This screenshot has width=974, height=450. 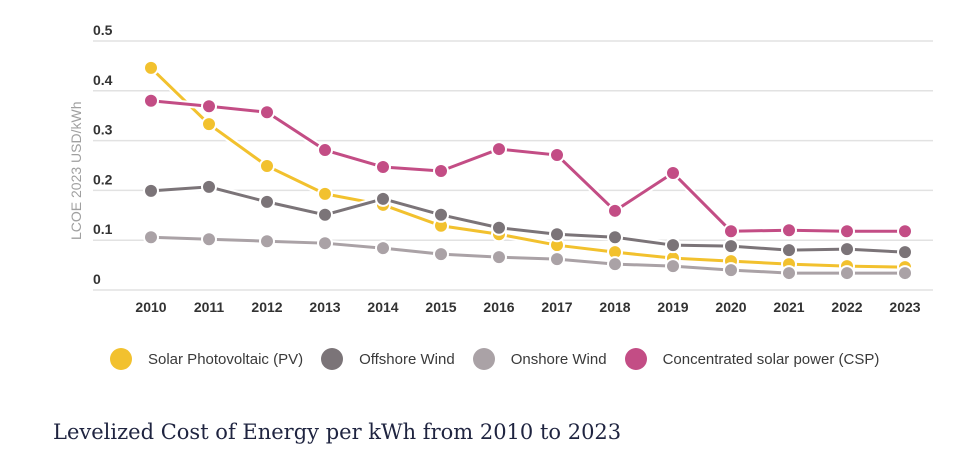 I want to click on x-tick-label: 2019, so click(x=672, y=307).